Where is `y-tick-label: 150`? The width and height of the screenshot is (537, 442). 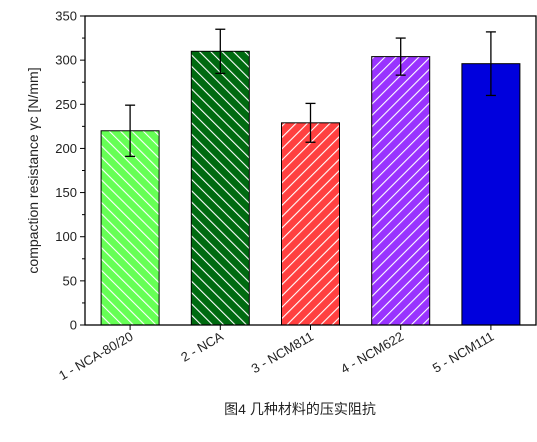
y-tick-label: 150 is located at coordinates (66, 192).